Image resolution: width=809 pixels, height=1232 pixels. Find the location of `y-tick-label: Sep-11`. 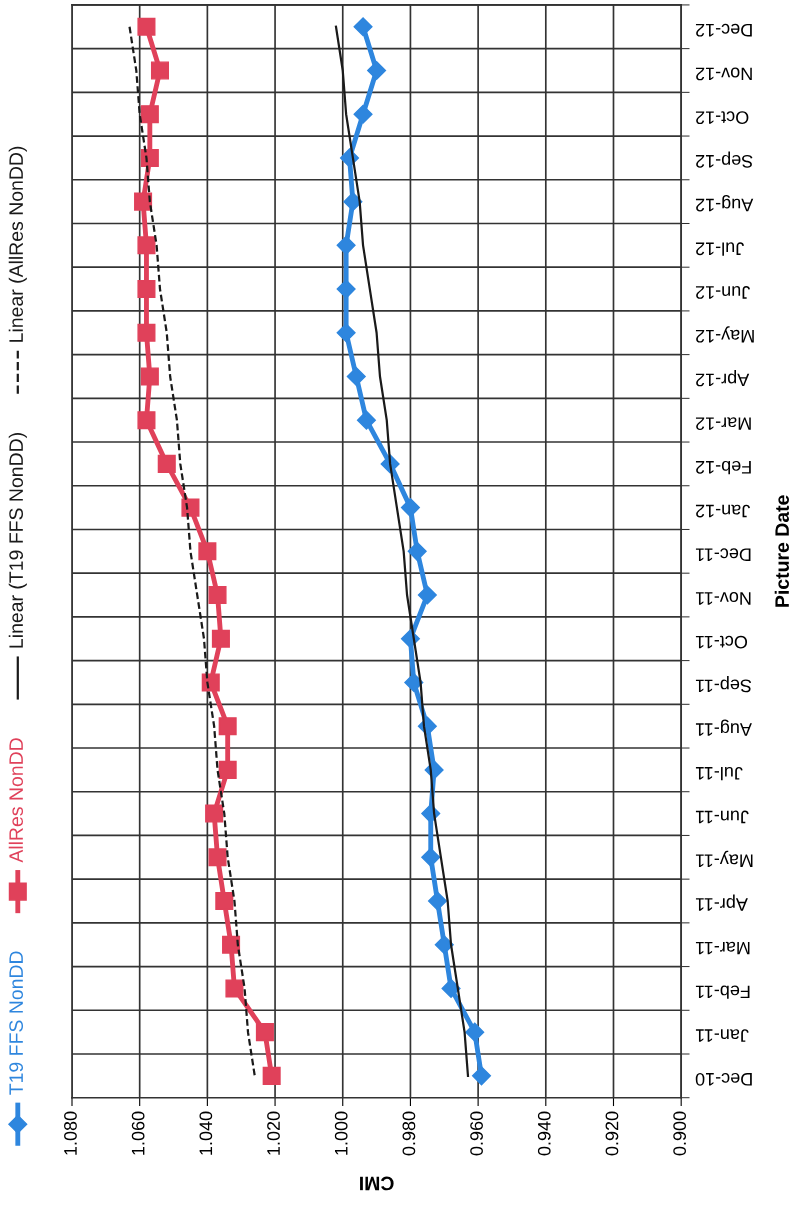

y-tick-label: Sep-11 is located at coordinates (723, 684).